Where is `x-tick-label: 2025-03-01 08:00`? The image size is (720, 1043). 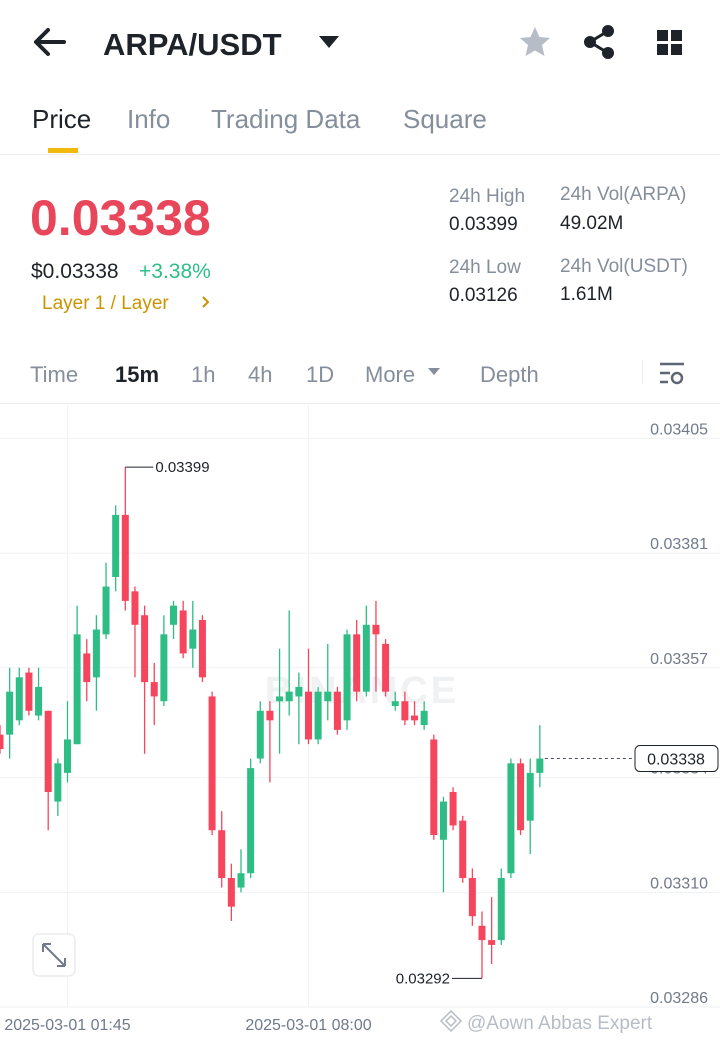 x-tick-label: 2025-03-01 08:00 is located at coordinates (308, 1025).